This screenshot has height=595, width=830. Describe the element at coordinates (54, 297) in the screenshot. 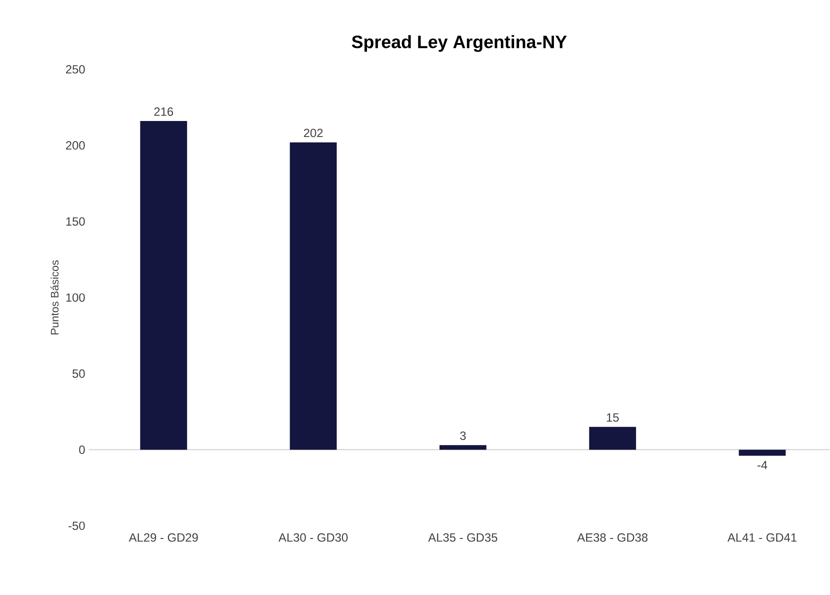

I see `y-axis-title: Puntos Básicos` at that location.